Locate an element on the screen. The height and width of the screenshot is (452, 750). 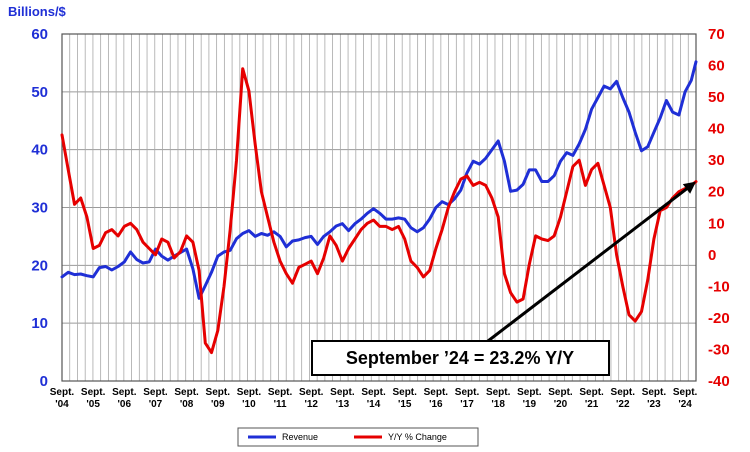
right-tick-label: -10 is located at coordinates (719, 286).